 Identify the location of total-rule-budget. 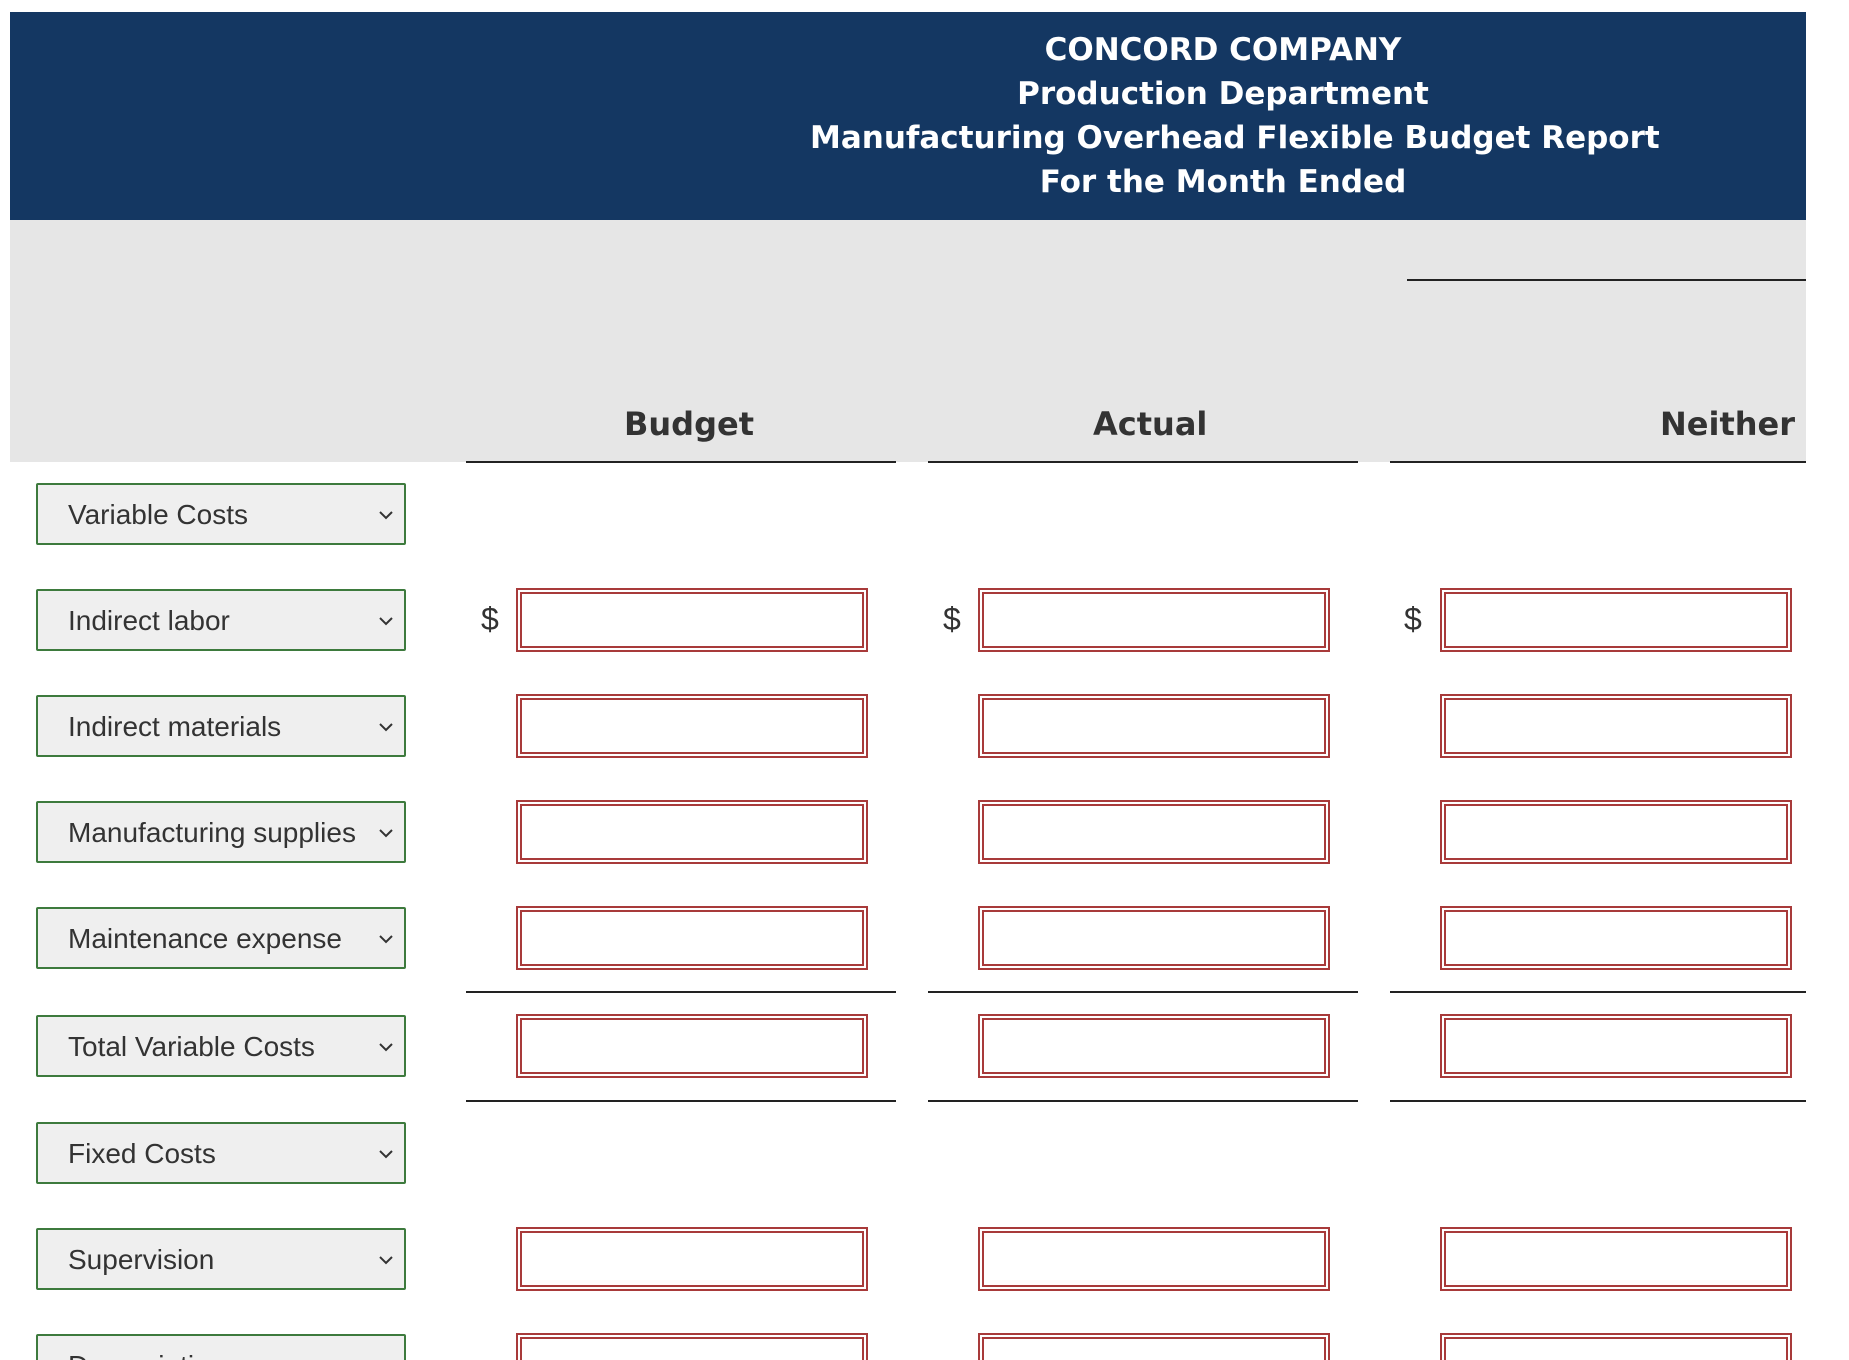
(681, 1101).